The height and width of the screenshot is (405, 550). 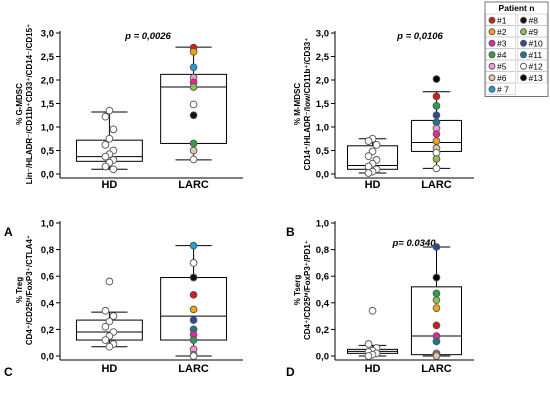 I want to click on y-axis-label-line1: % M-MDSC, so click(x=297, y=104).